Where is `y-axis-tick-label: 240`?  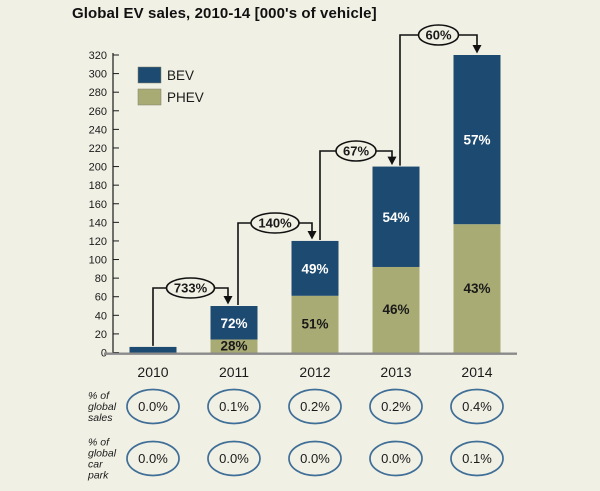 y-axis-tick-label: 240 is located at coordinates (98, 130).